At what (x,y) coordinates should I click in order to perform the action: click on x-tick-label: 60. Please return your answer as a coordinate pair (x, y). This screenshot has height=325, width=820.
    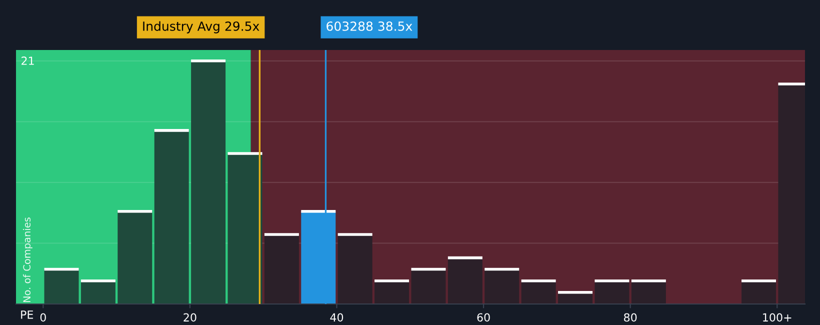
    Looking at the image, I should click on (483, 317).